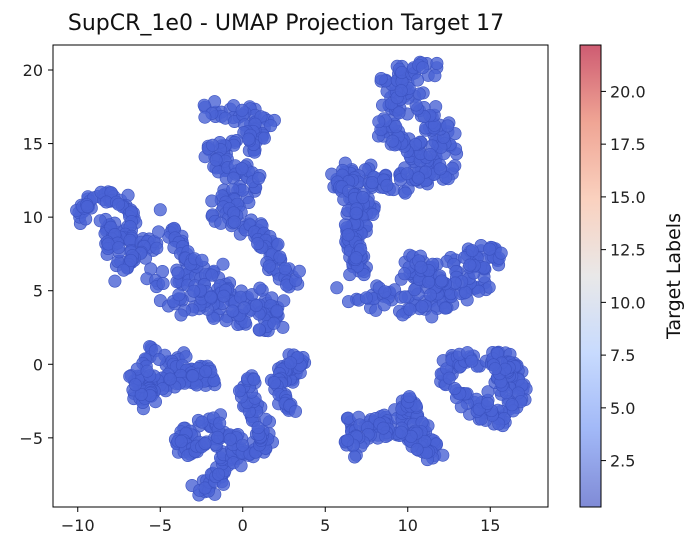  I want to click on x-tick-label: 5, so click(325, 525).